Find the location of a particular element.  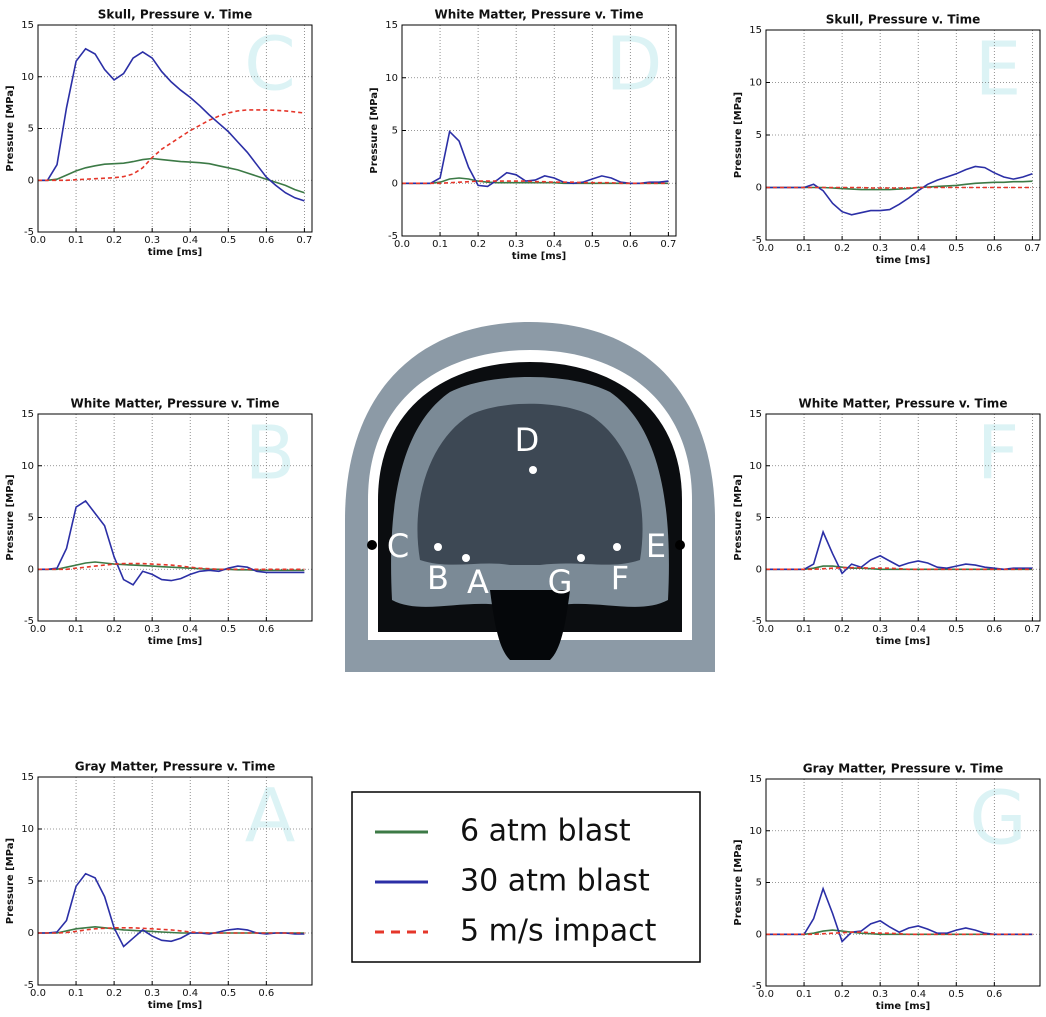

panel-letter: E is located at coordinates (998, 70).